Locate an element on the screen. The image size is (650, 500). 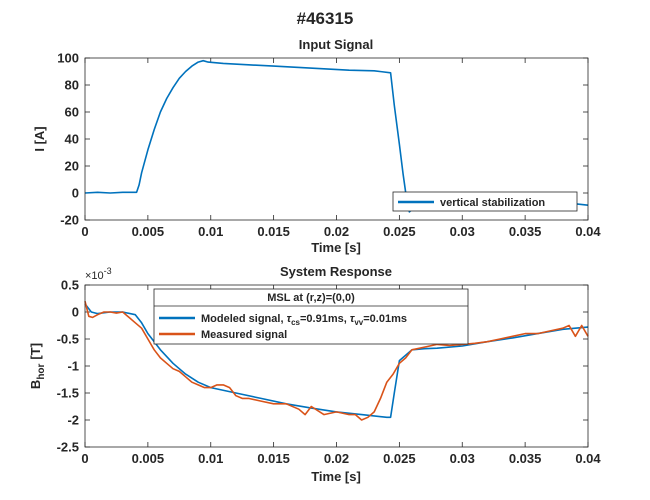
input-signal-ylabel: I [A] is located at coordinates (39, 138).